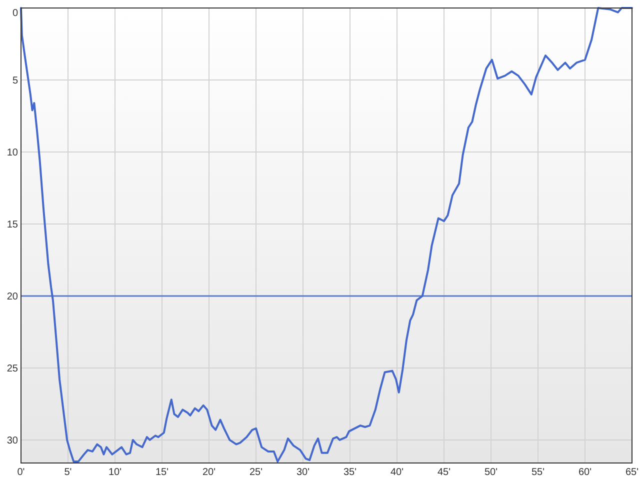  Describe the element at coordinates (209, 472) in the screenshot. I see `x-tick-label: 20'` at that location.